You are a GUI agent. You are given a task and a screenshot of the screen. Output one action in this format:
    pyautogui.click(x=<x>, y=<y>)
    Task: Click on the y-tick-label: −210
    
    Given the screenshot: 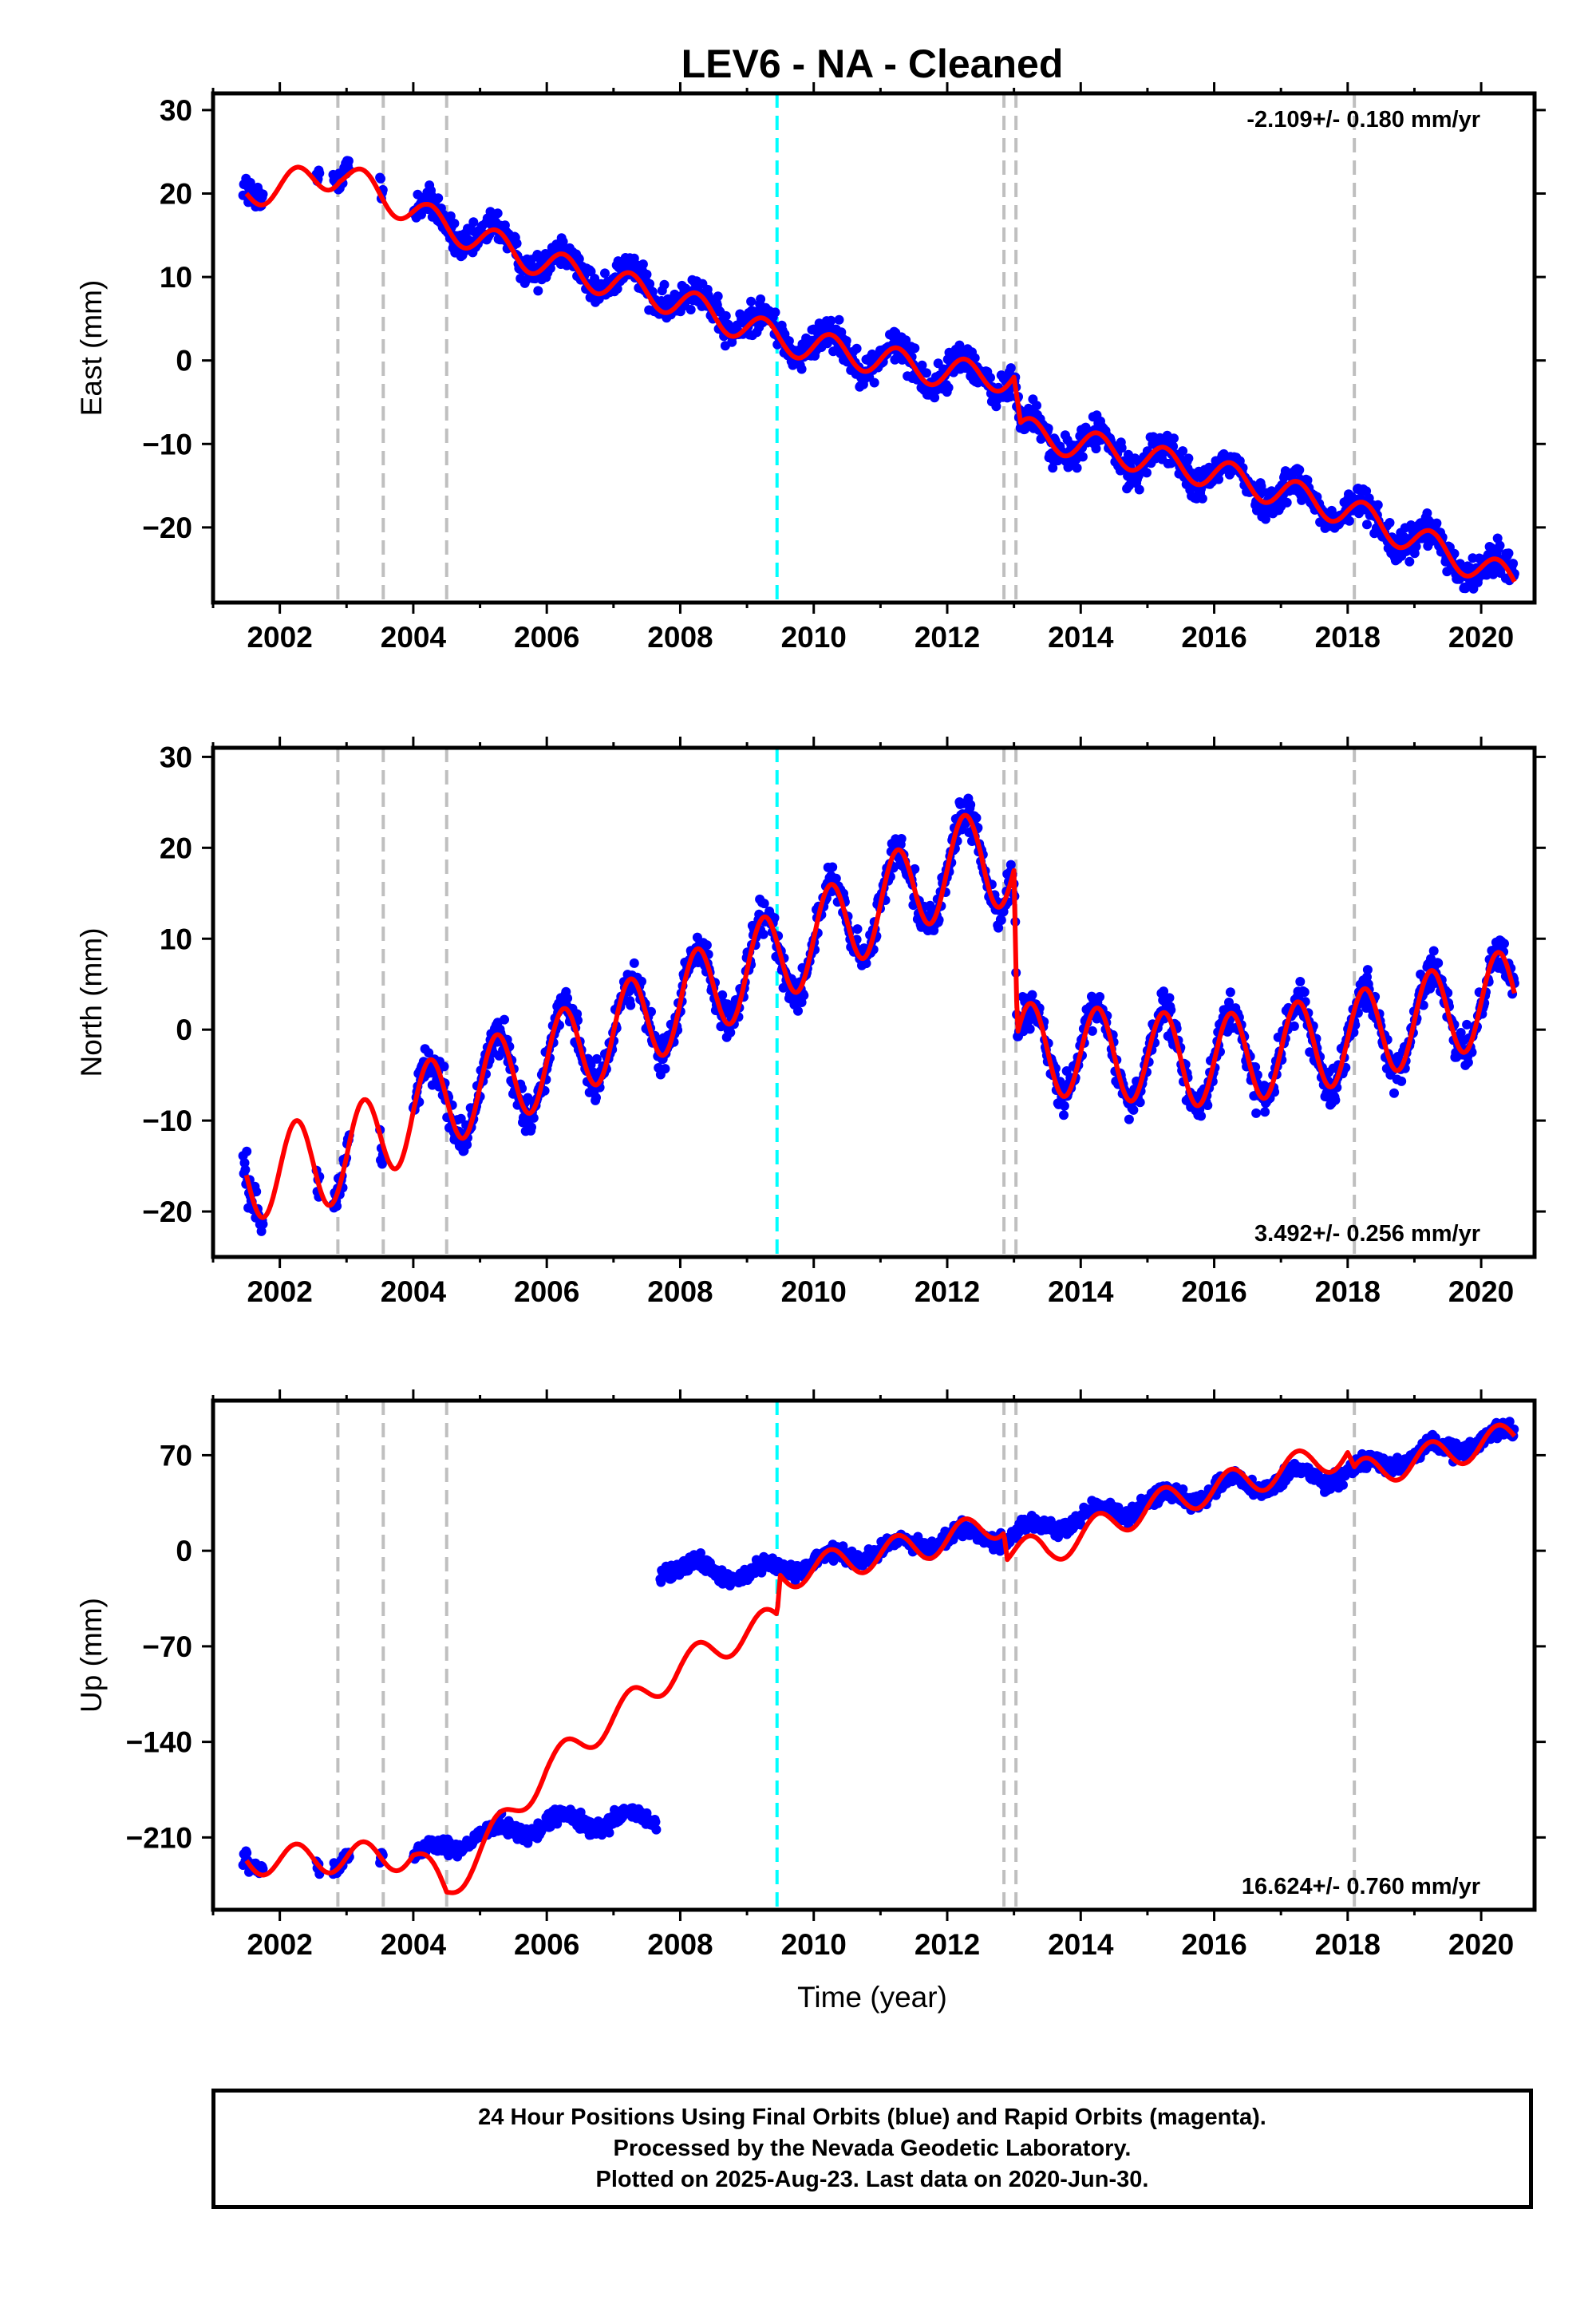 What is the action you would take?
    pyautogui.click(x=159, y=1837)
    